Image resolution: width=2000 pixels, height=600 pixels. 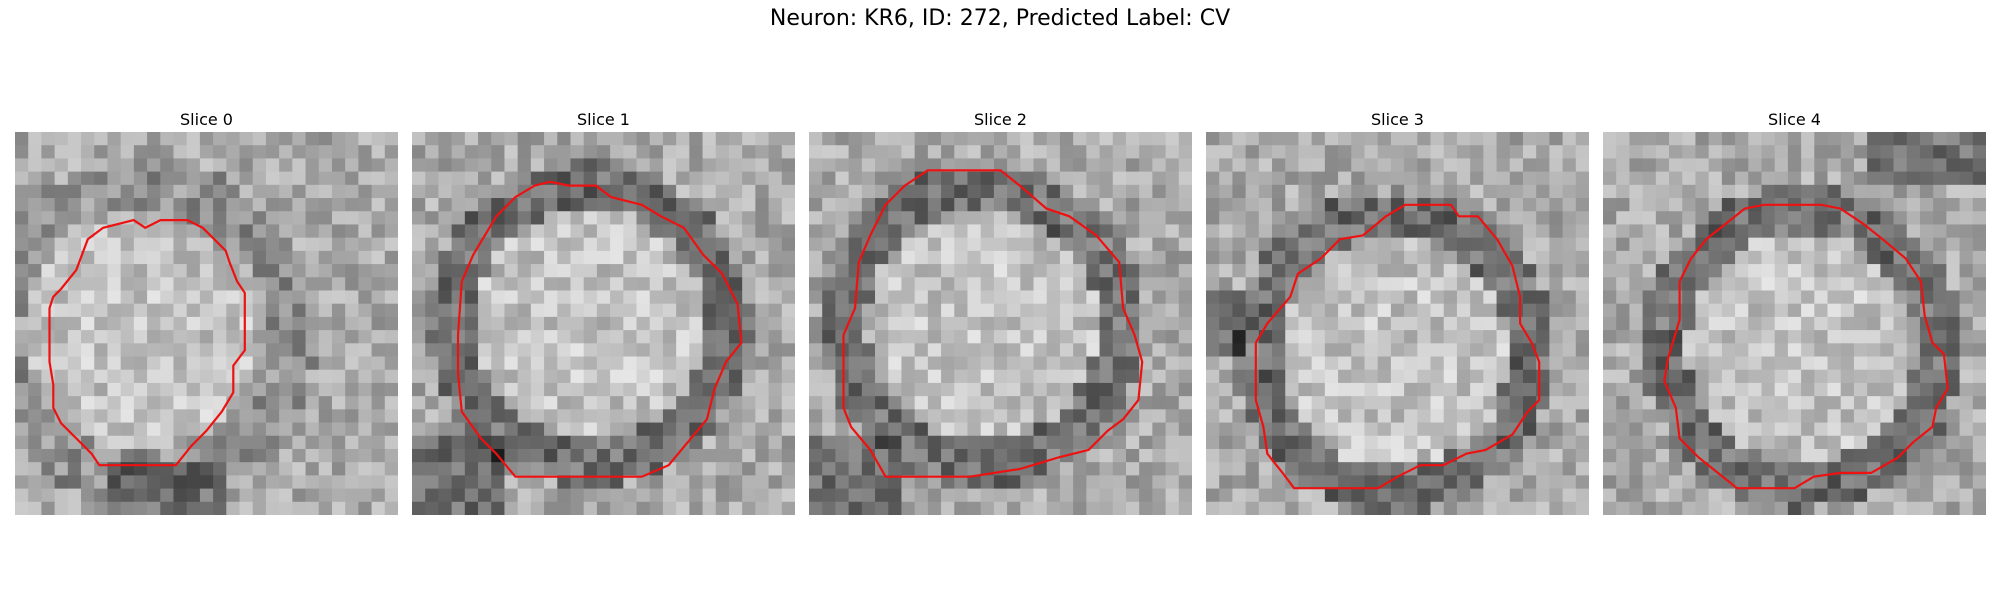 I want to click on slice-title: Slice 2, so click(x=1000, y=120).